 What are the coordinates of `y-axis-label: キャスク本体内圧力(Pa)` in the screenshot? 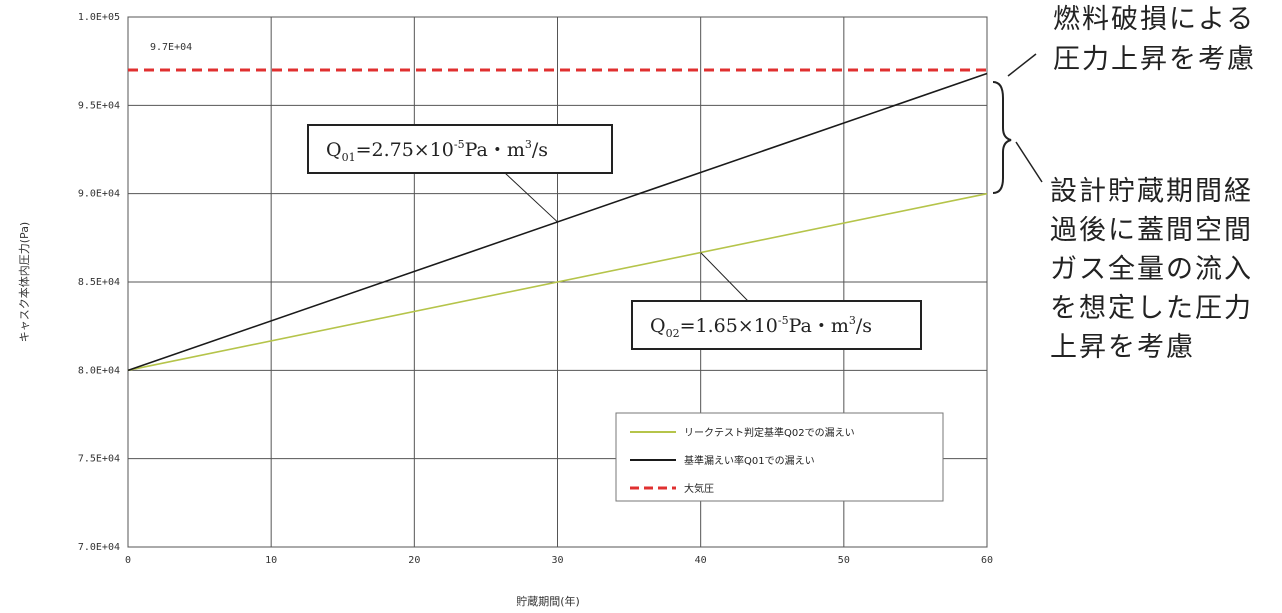 It's located at (24, 282).